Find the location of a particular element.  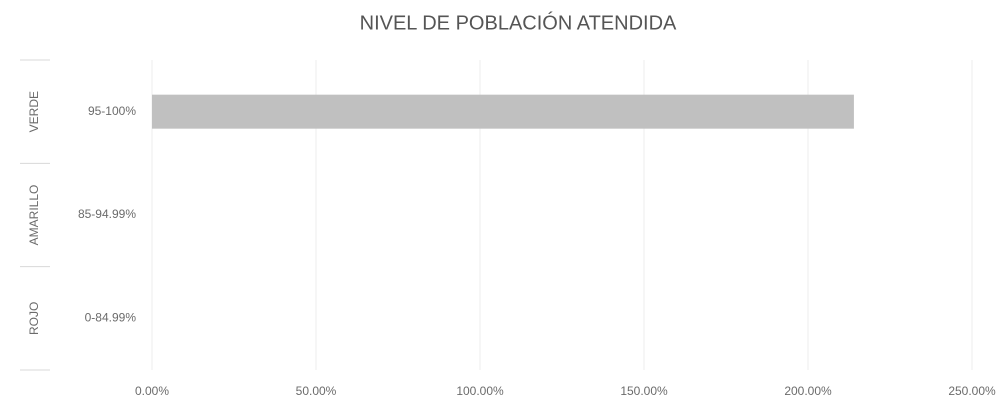

x-tick-label: 200.00% is located at coordinates (808, 391).